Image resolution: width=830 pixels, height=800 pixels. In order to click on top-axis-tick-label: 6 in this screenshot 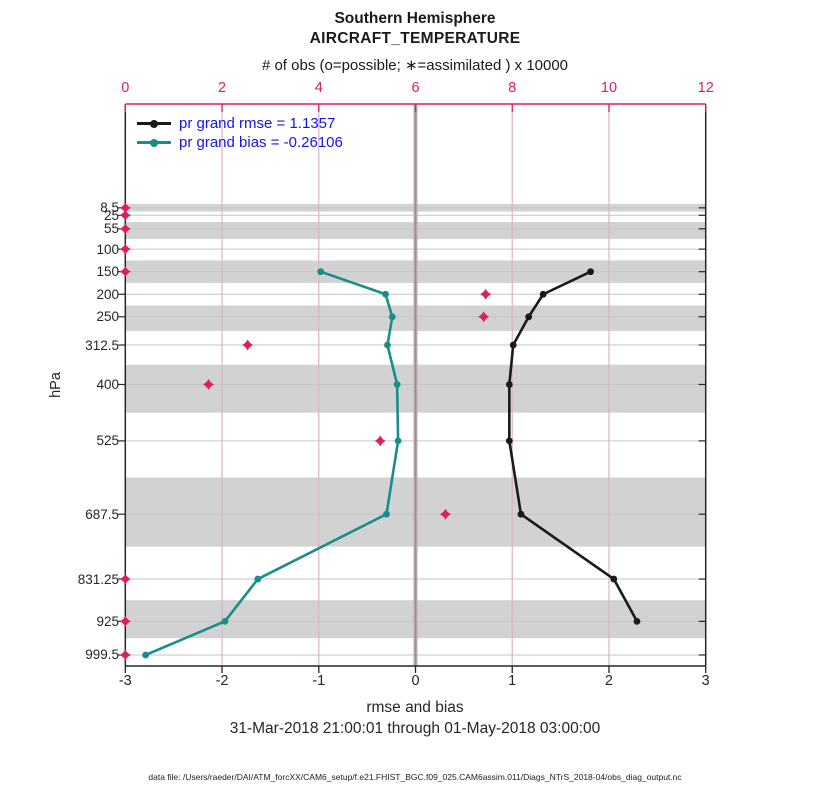, I will do `click(415, 88)`.